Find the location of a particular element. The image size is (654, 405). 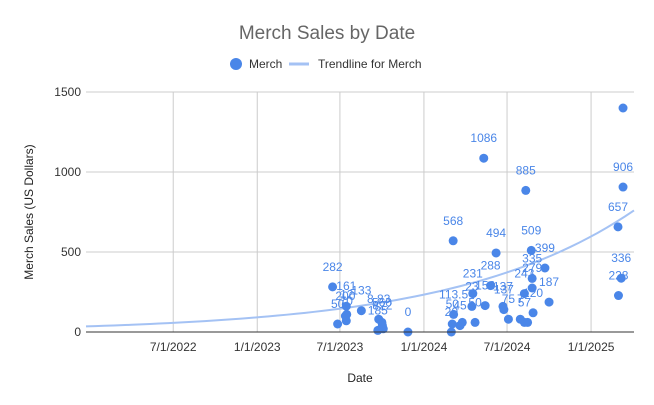

data-label: 200 is located at coordinates (345, 296).